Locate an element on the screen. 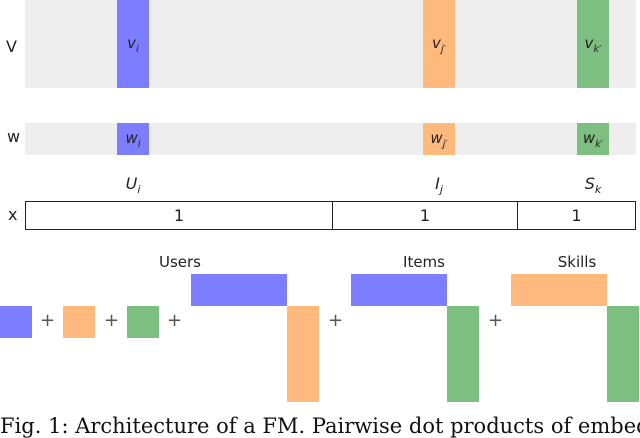  w-user-cell: wi is located at coordinates (133, 139).